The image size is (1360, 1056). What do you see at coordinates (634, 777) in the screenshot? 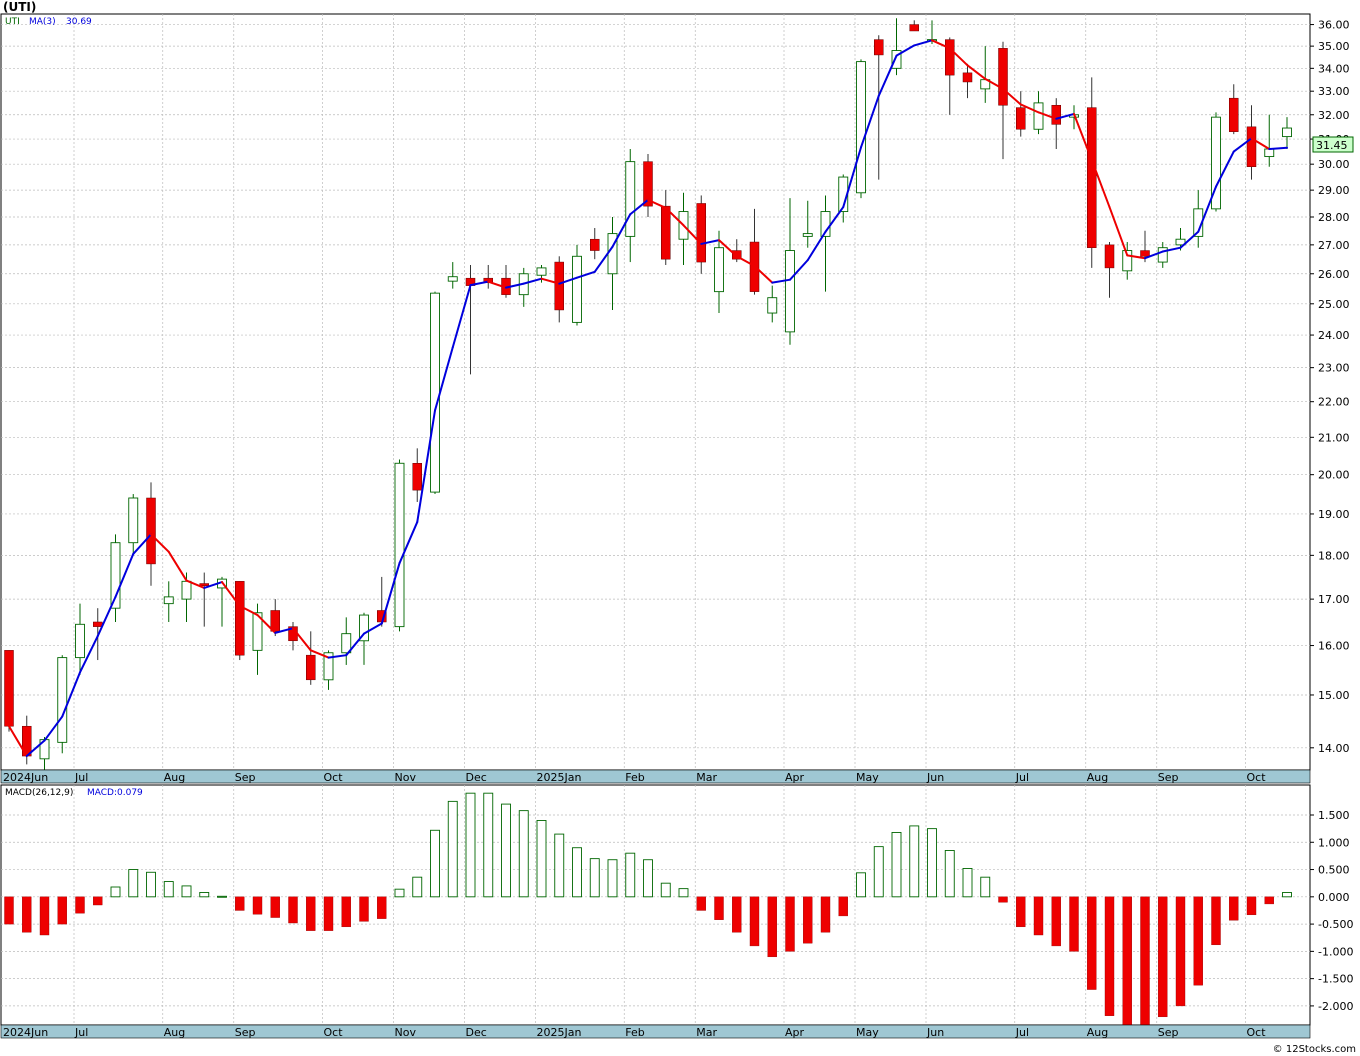
I see `price-x-tick-label: Feb` at bounding box center [634, 777].